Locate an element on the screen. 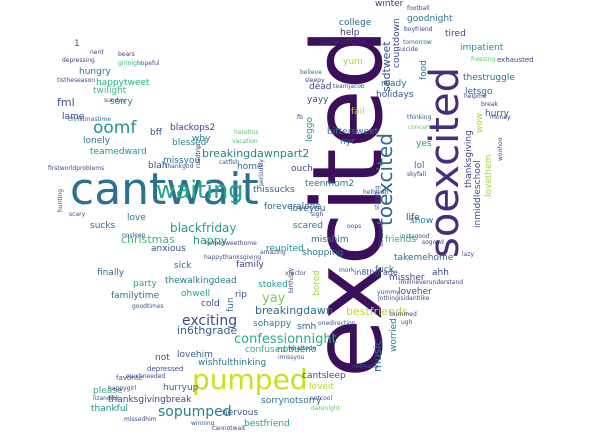 This screenshot has width=593, height=443. word-sohappy: sohappy is located at coordinates (272, 324).